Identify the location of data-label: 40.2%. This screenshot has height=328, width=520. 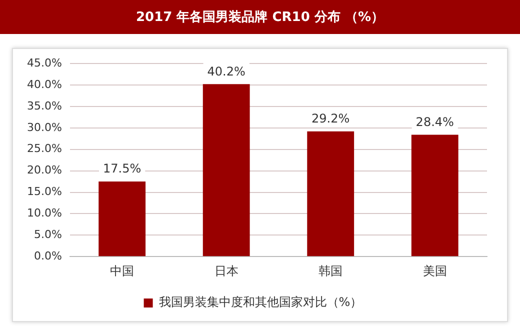
(226, 71).